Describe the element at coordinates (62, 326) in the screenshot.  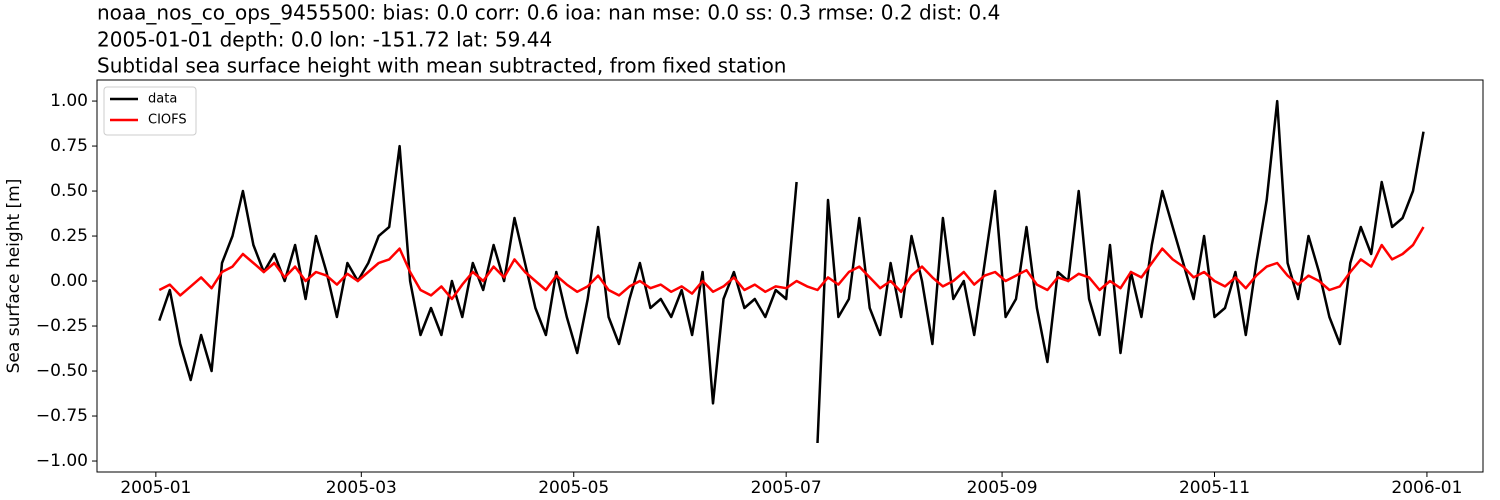
I see `y-tick-label: −0.25` at that location.